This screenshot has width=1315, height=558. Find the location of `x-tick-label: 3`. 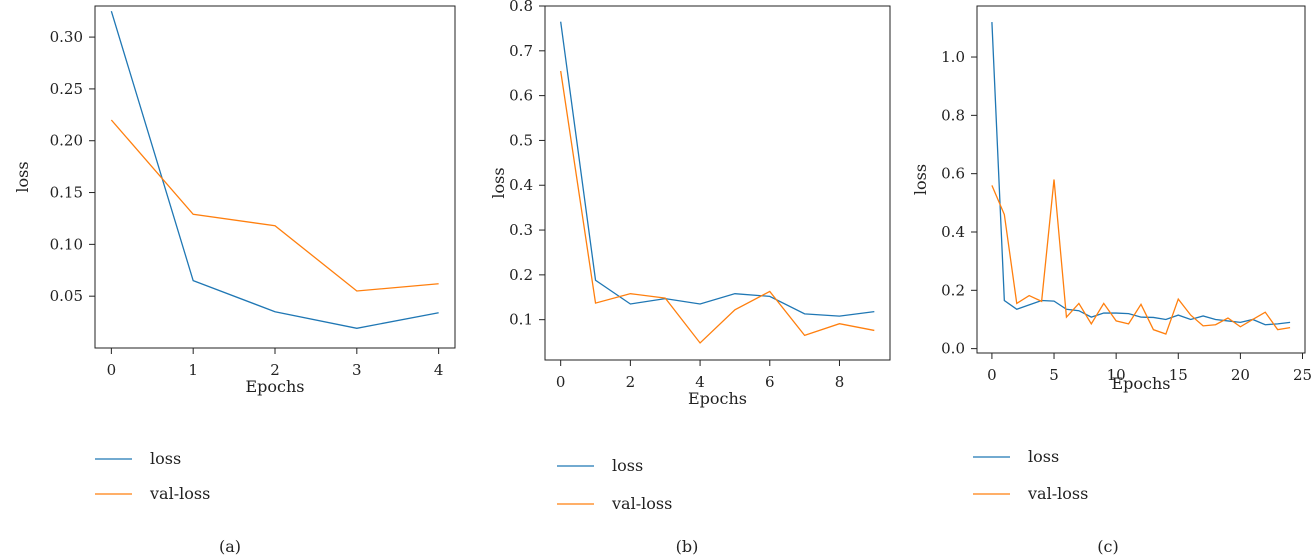

x-tick-label: 3 is located at coordinates (357, 370).